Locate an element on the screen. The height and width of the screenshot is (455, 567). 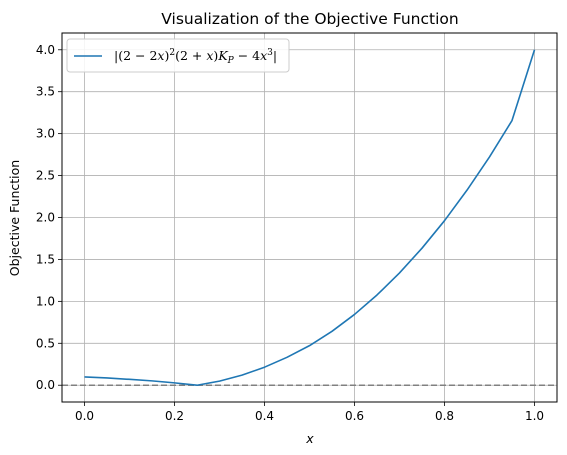
legend-text-ksub: P is located at coordinates (231, 61).